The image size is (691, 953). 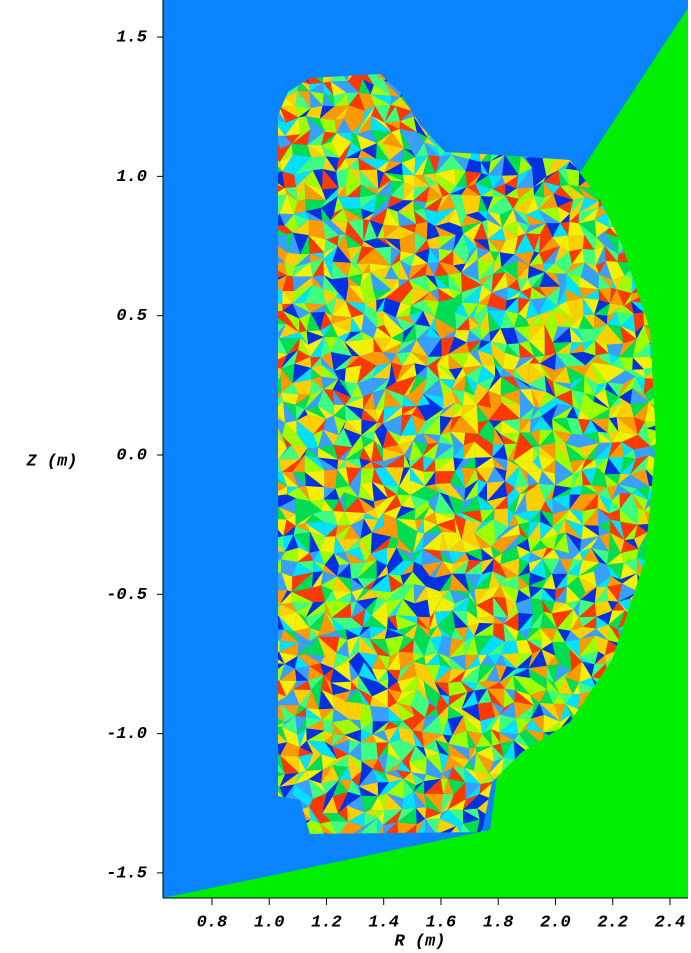 What do you see at coordinates (126, 595) in the screenshot?
I see `y-tick-label: -0.5` at bounding box center [126, 595].